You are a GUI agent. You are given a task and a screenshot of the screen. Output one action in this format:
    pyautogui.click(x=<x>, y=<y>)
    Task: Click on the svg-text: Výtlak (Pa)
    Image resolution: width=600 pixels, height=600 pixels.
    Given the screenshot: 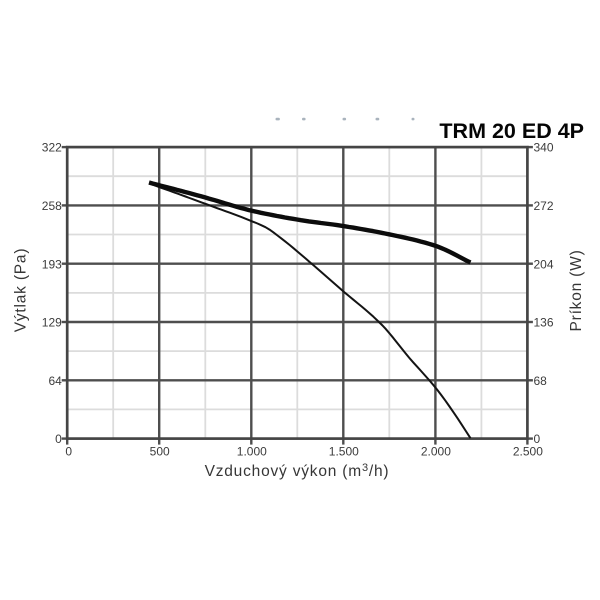 What is the action you would take?
    pyautogui.click(x=21, y=290)
    